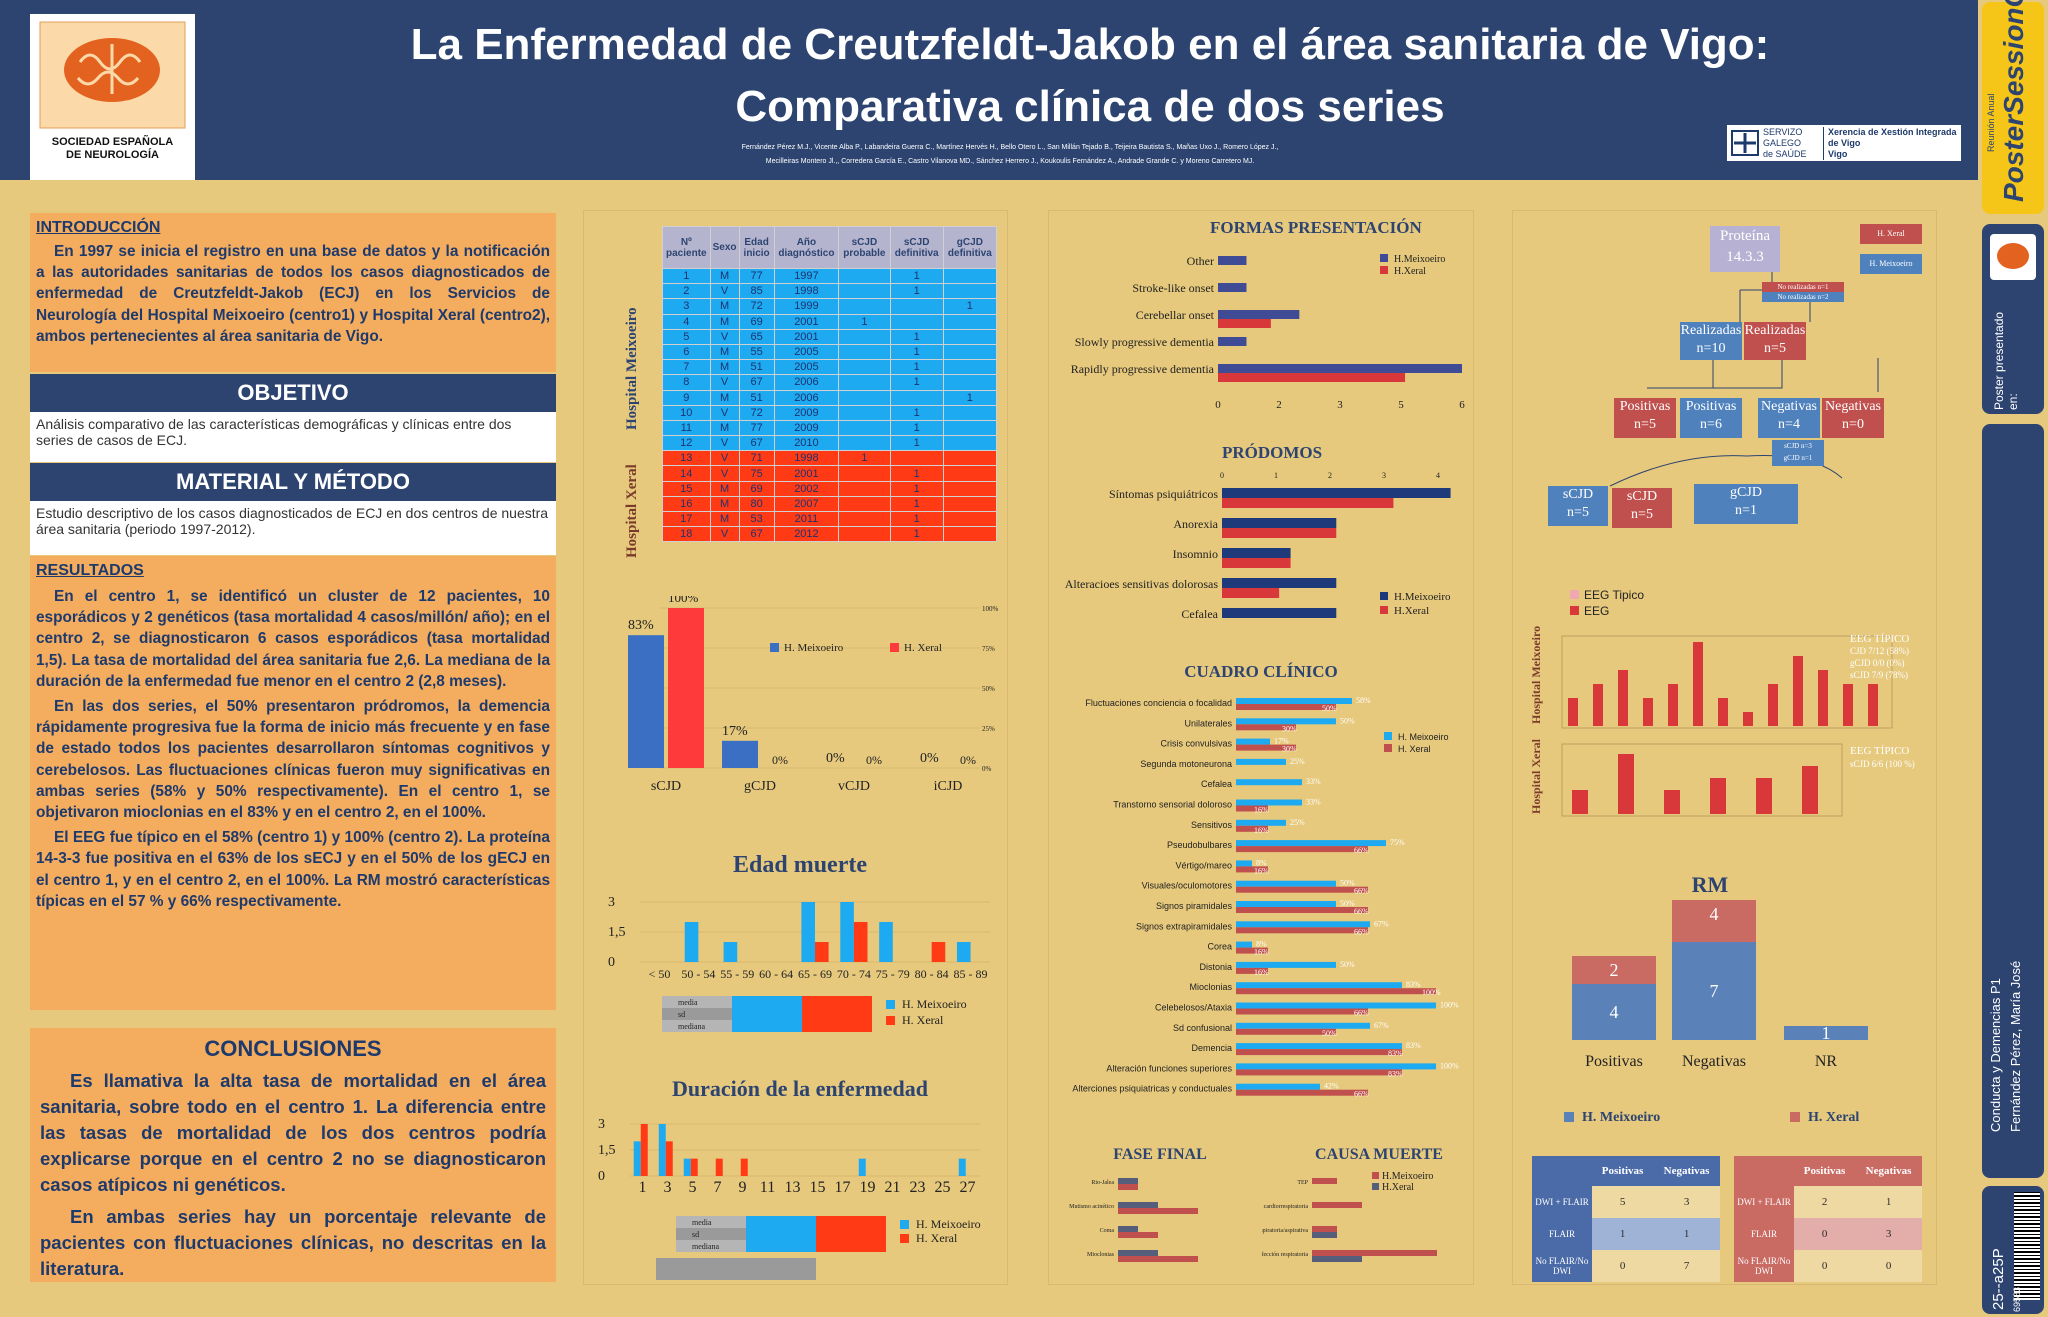 The height and width of the screenshot is (1317, 2048). I want to click on patients-cell: M, so click(724, 488).